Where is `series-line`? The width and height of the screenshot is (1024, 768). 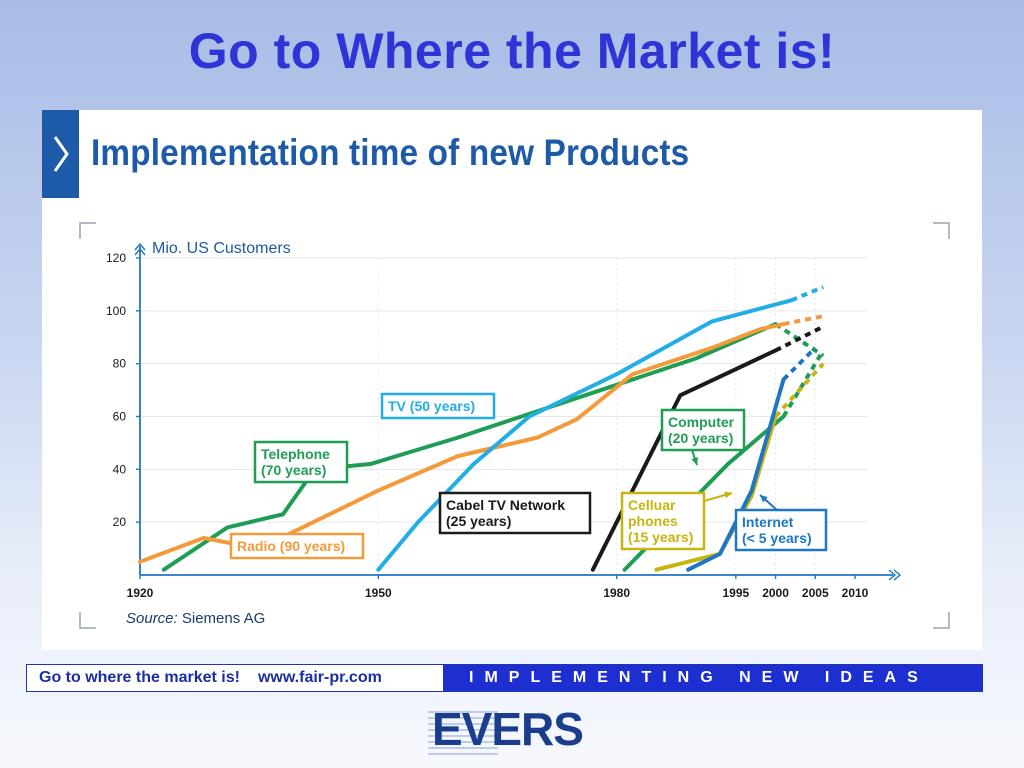
series-line is located at coordinates (585, 435).